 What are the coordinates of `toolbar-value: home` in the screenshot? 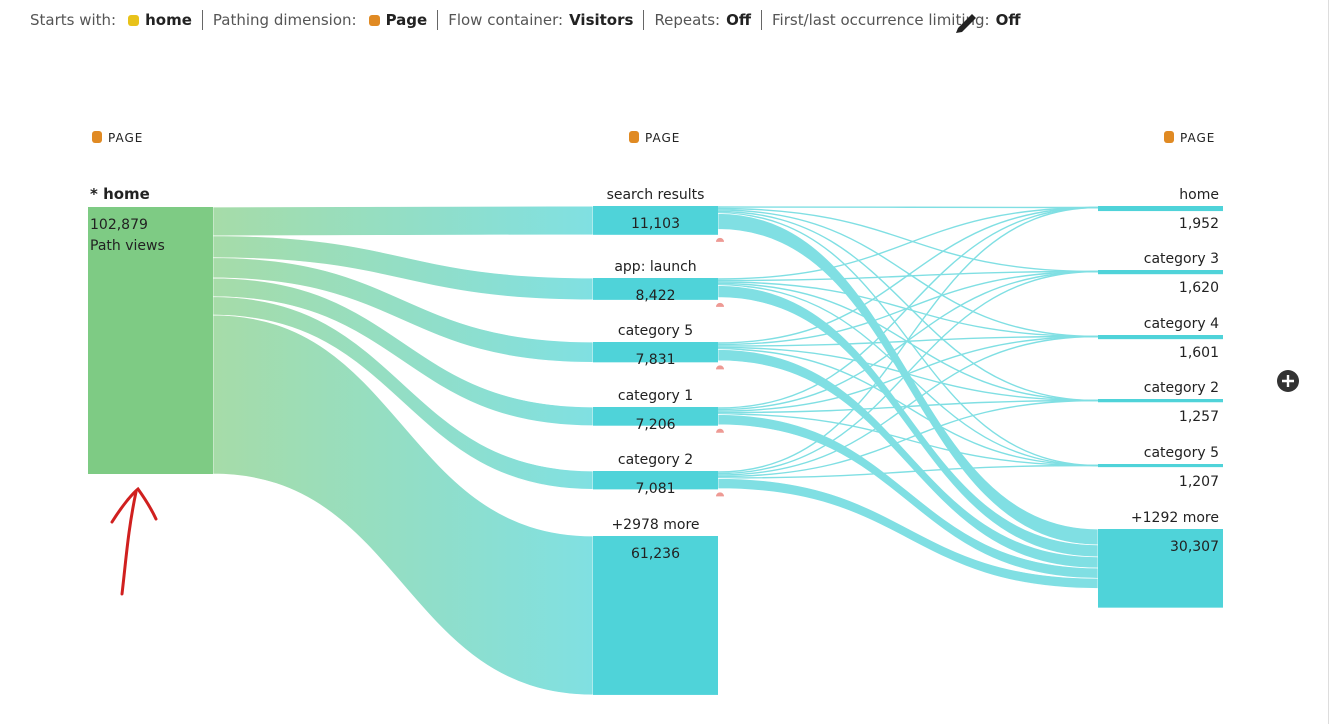 It's located at (168, 20).